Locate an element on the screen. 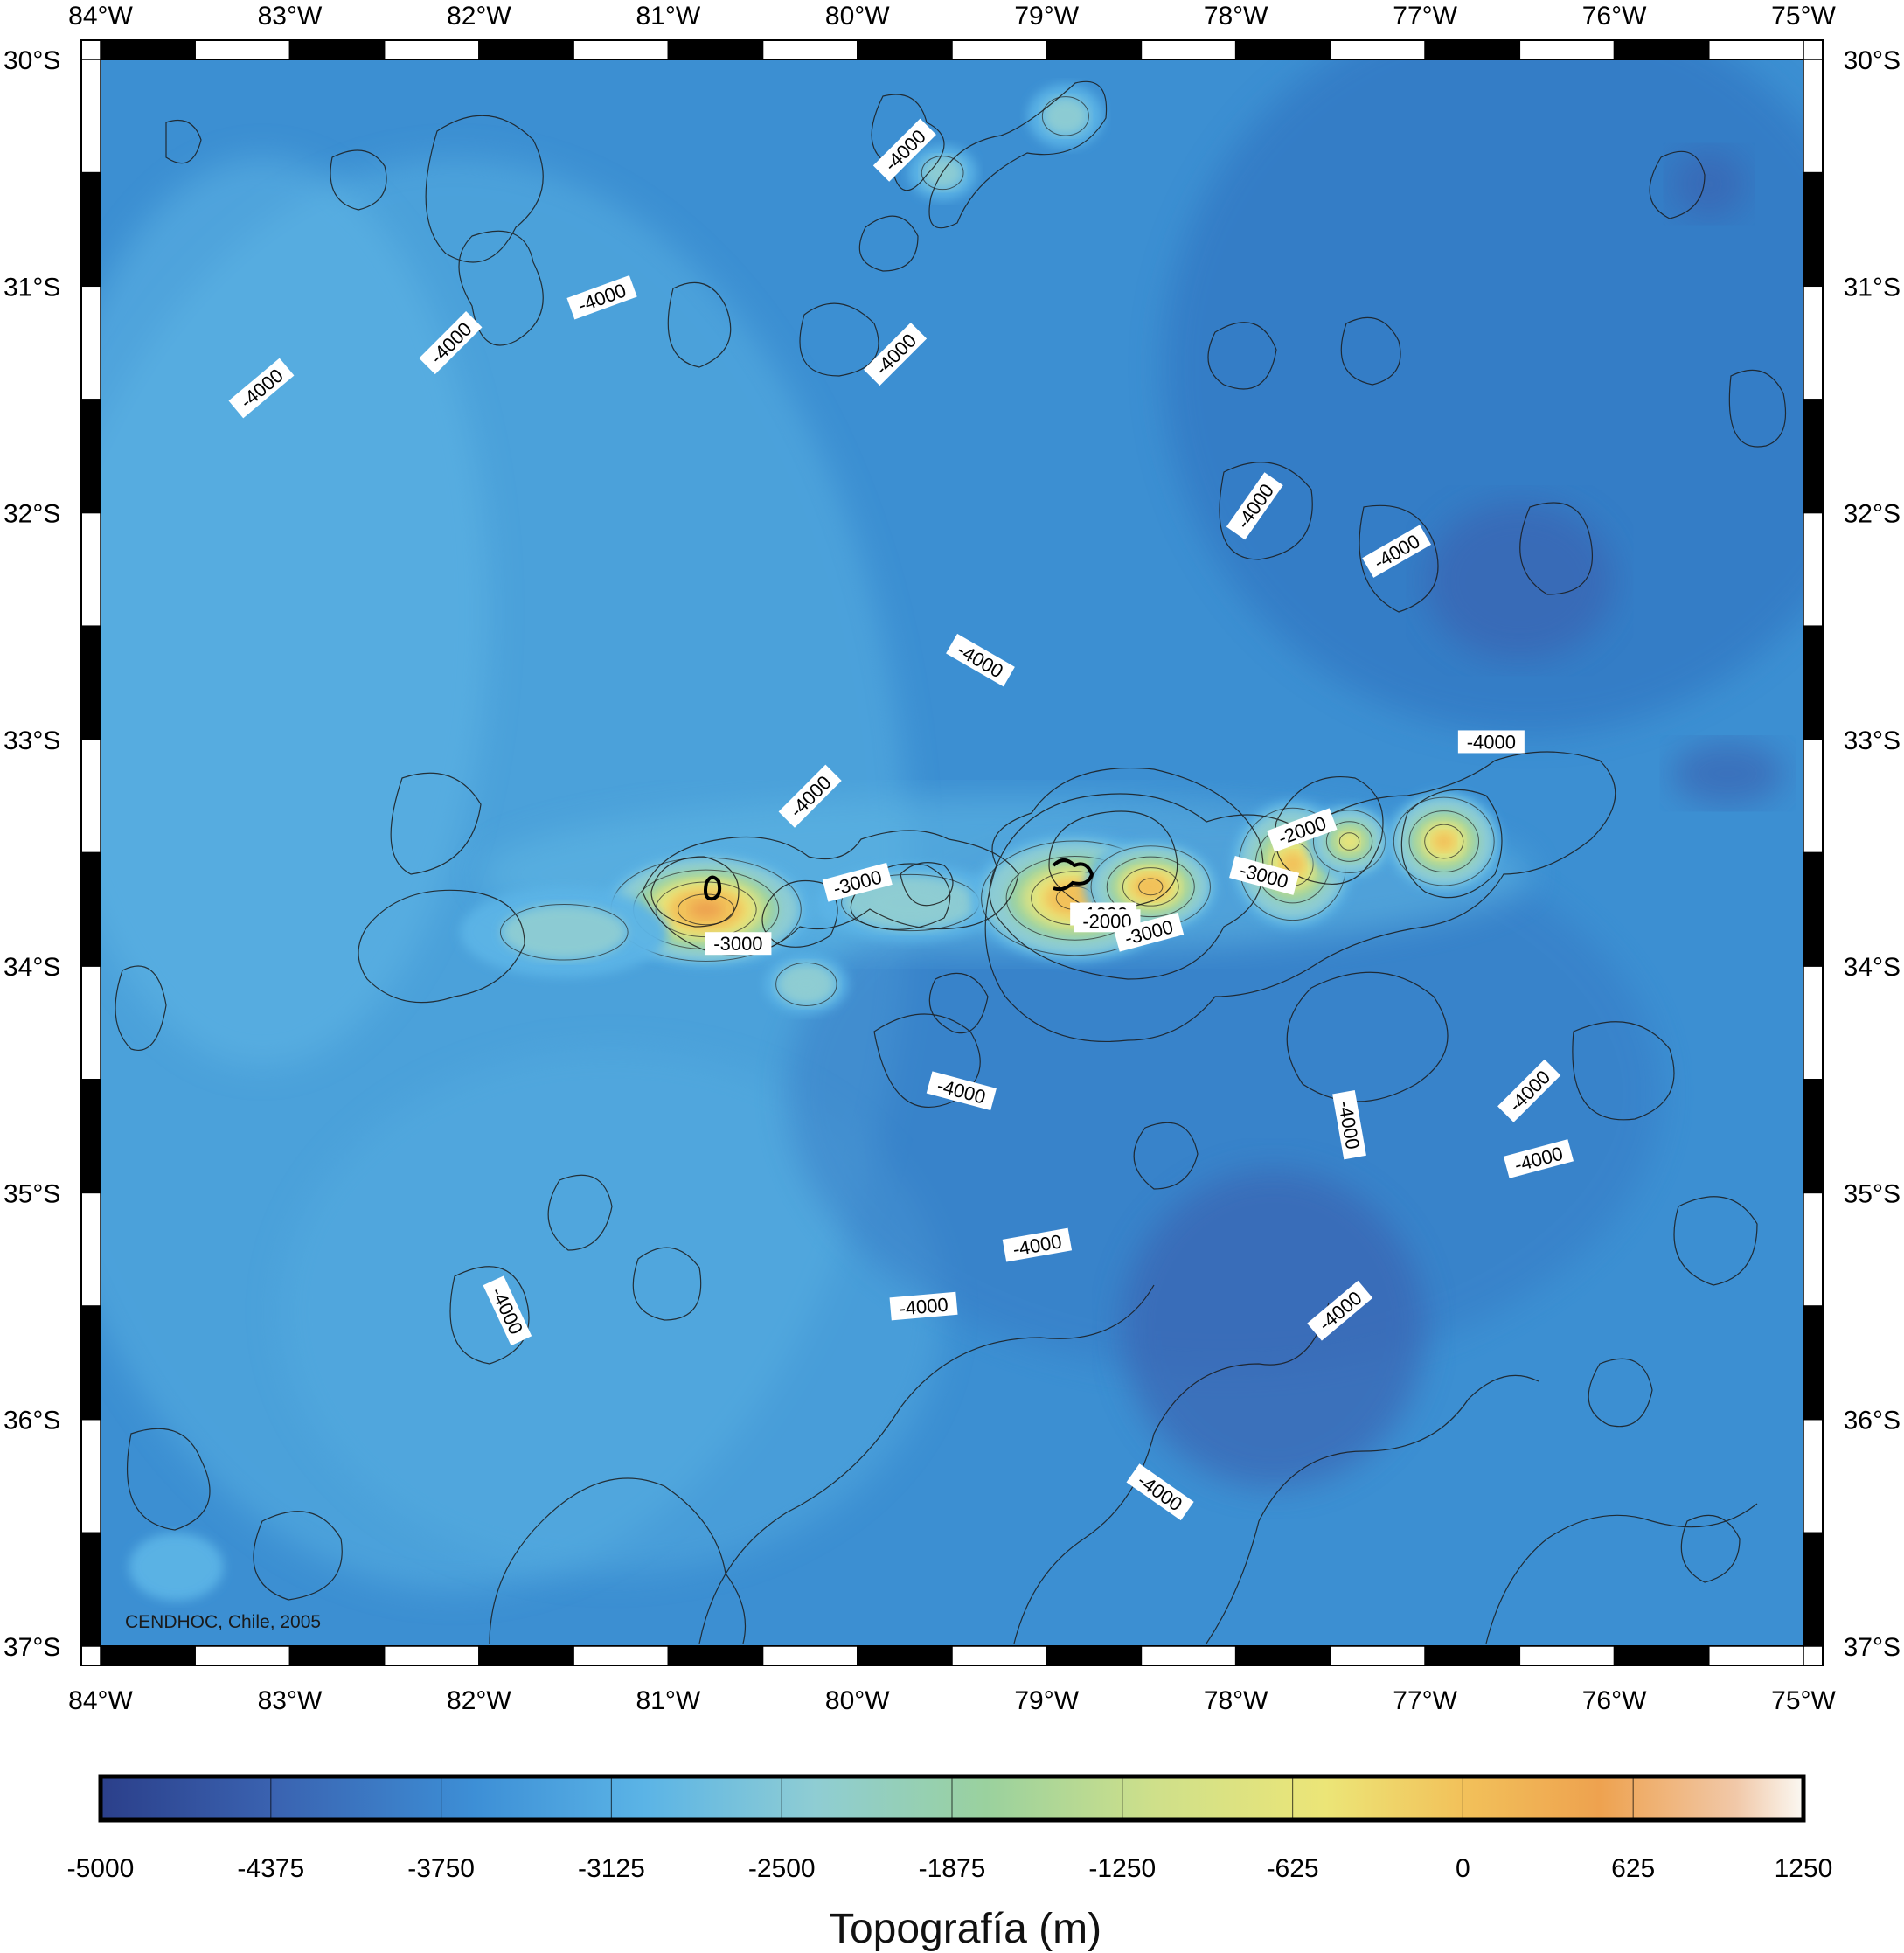 Image resolution: width=1904 pixels, height=1953 pixels. latitude-label-left: 30°S is located at coordinates (31, 61).